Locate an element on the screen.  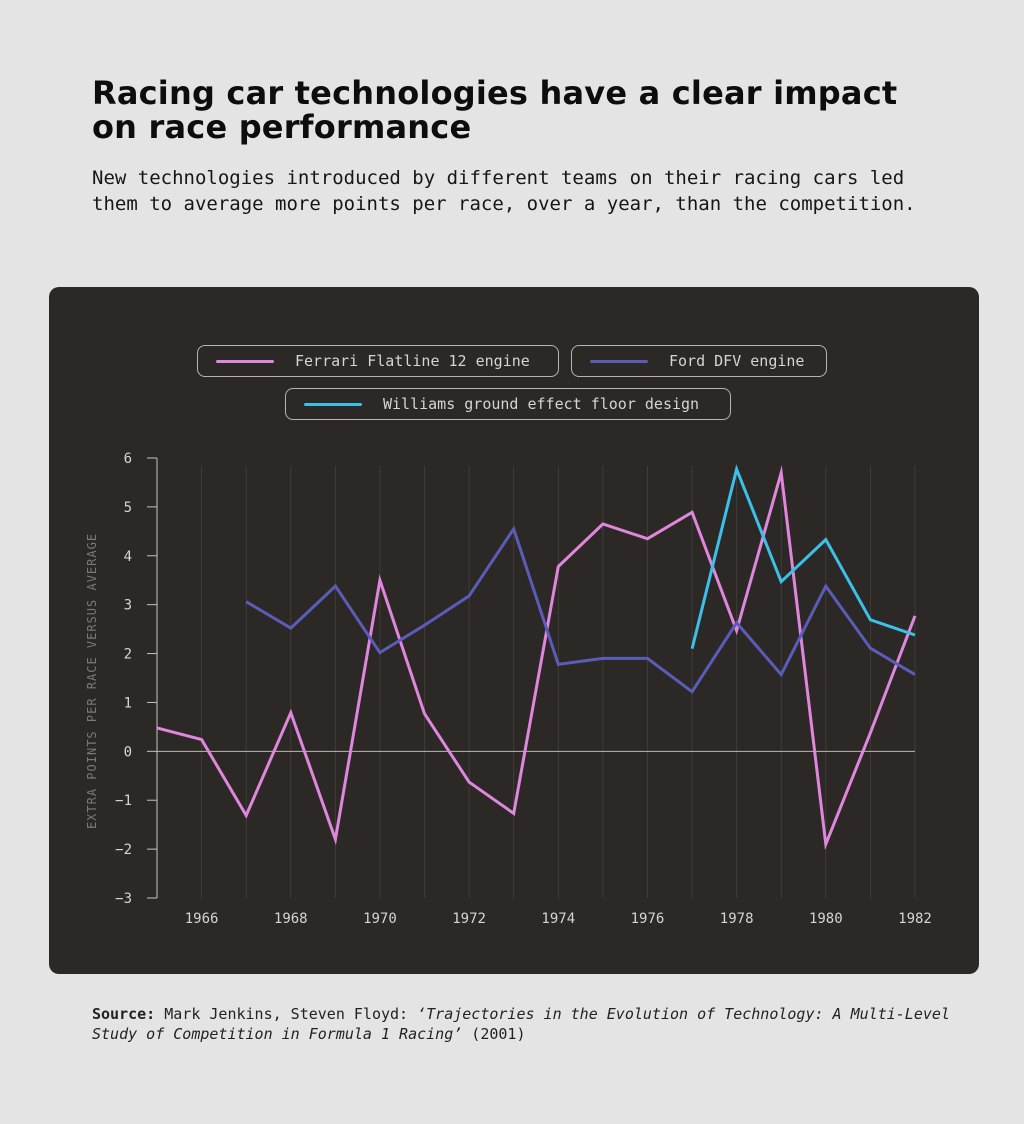
legend-item-ferrari: Ferrari Flatline 12 engine is located at coordinates (378, 361).